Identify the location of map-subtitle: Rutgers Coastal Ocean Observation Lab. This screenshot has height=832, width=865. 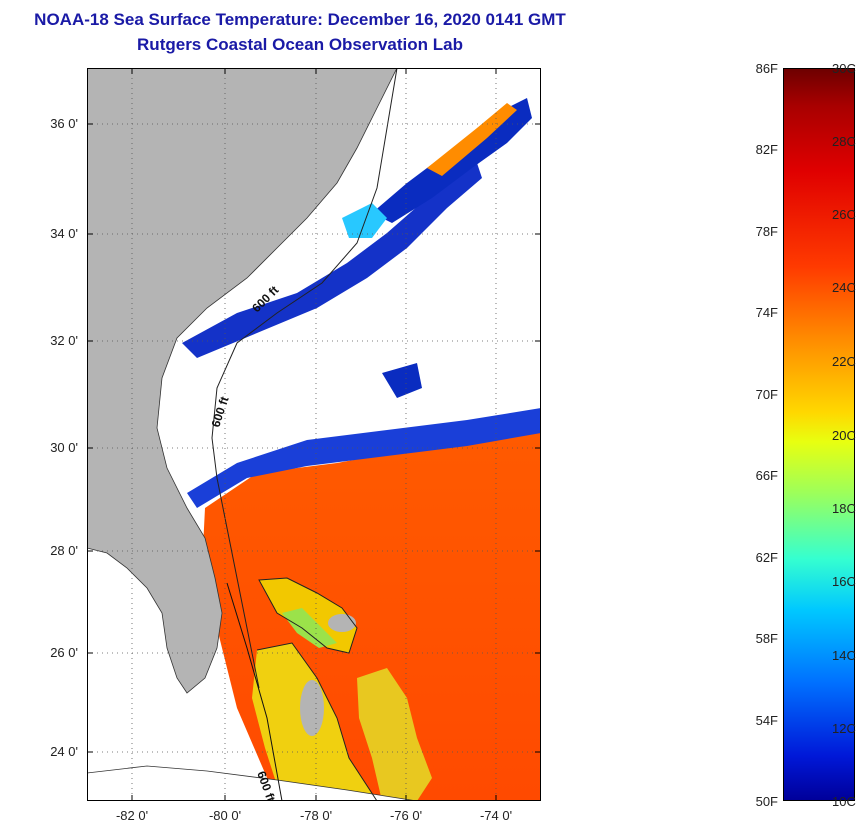
(300, 44).